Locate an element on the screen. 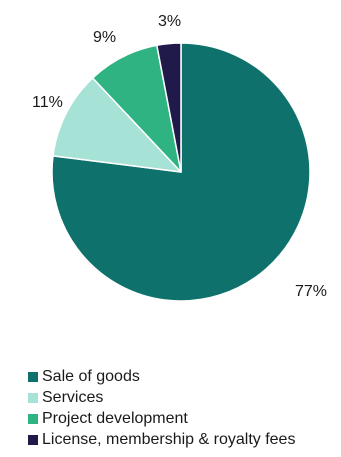 This screenshot has height=457, width=341. legend-item: Project development is located at coordinates (161, 418).